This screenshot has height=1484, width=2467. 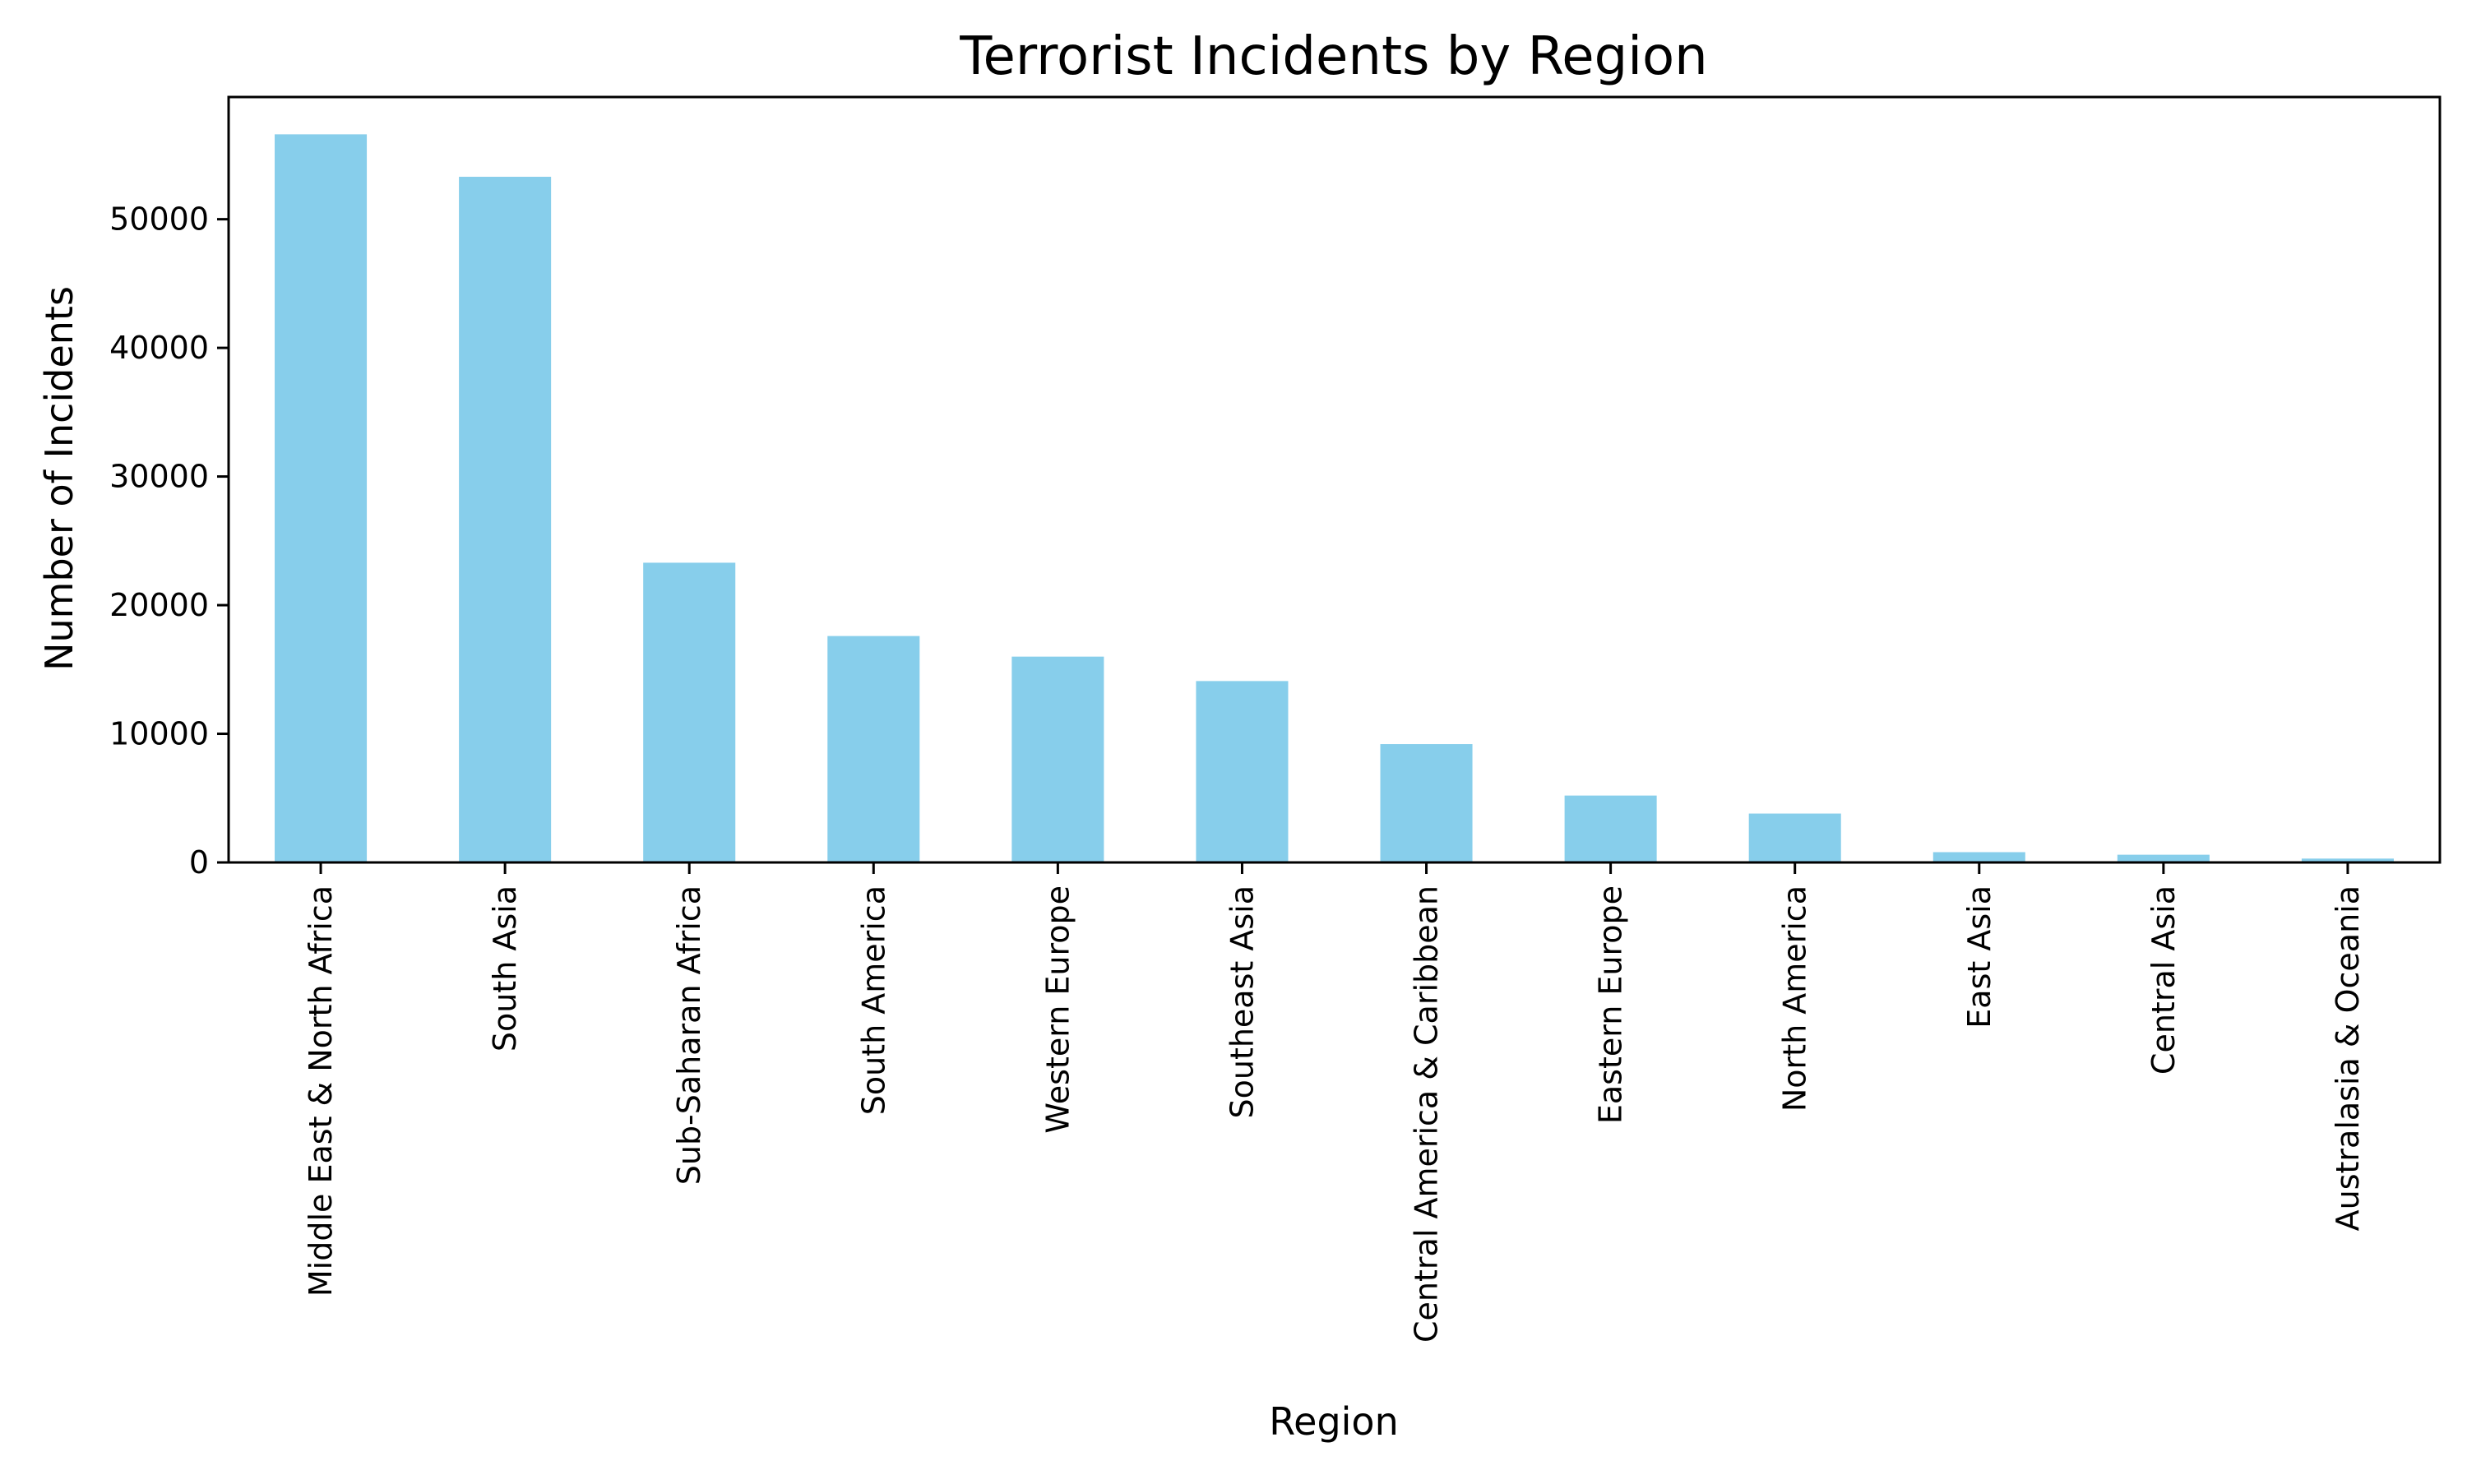 I want to click on y-tick-label: 10000, so click(x=159, y=734).